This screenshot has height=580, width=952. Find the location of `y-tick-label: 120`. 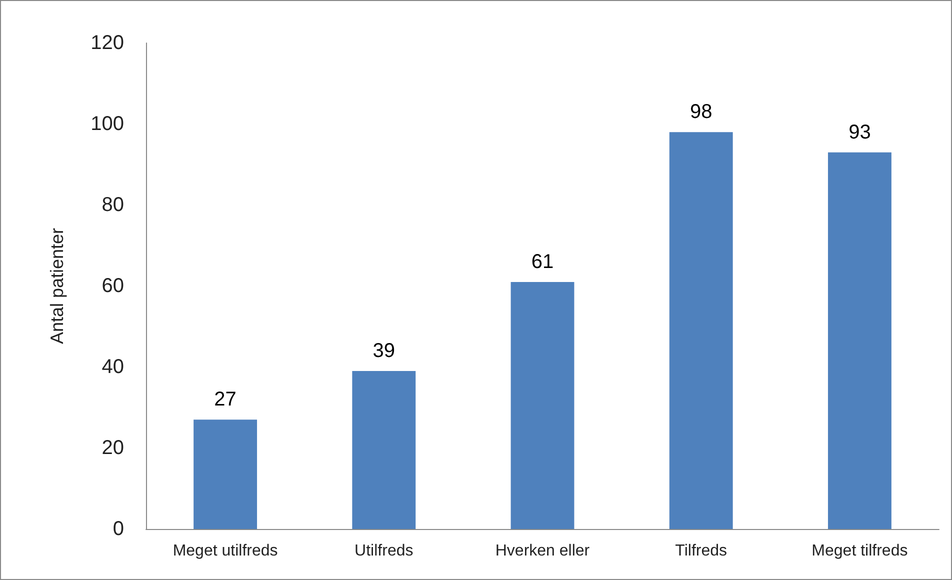

y-tick-label: 120 is located at coordinates (107, 43).